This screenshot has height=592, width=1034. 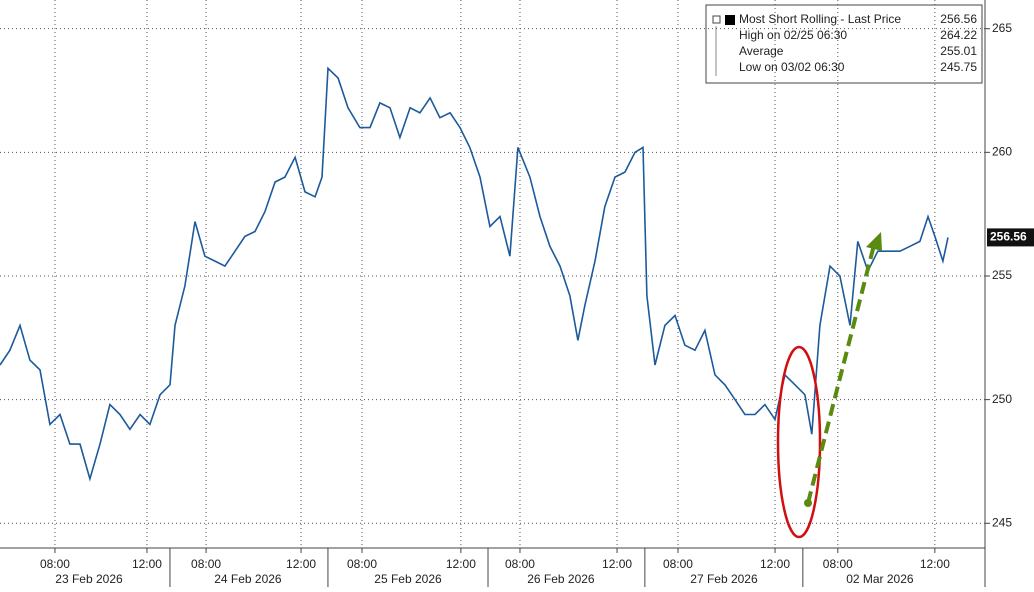 What do you see at coordinates (730, 20) in the screenshot?
I see `legend-swatch` at bounding box center [730, 20].